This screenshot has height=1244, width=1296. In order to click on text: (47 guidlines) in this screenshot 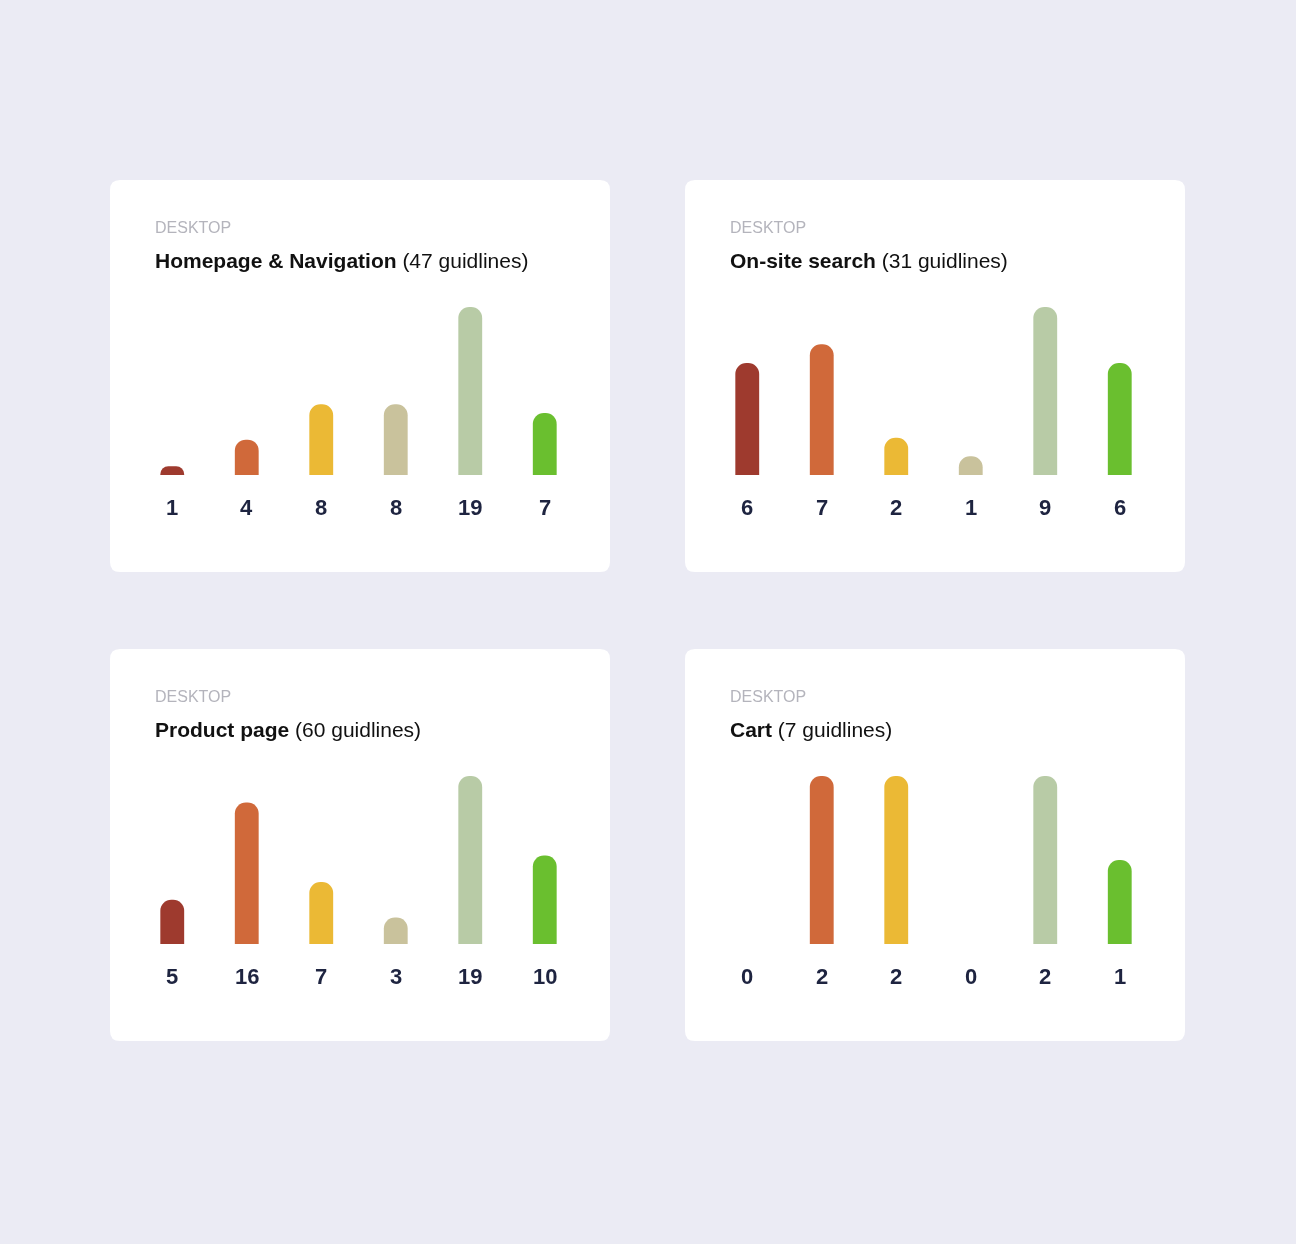, I will do `click(465, 260)`.